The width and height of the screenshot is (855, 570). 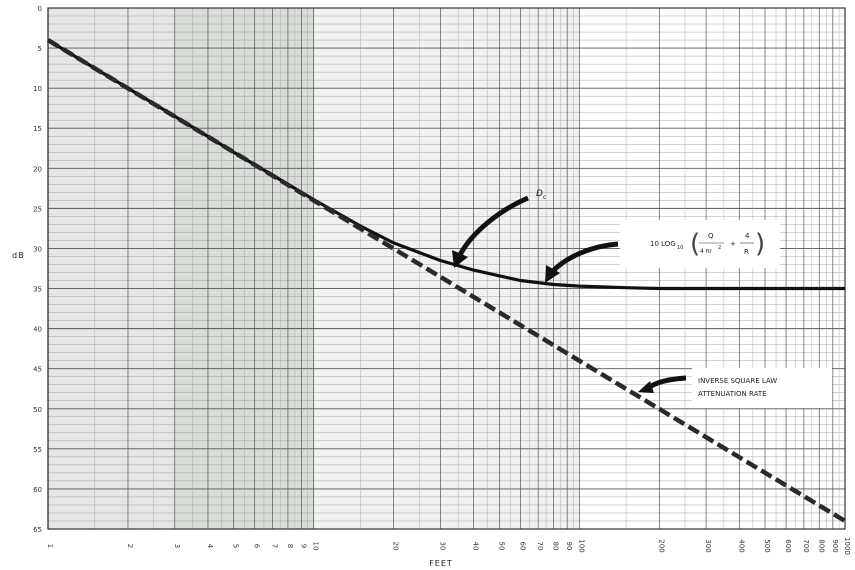 I want to click on formula-annotation: 10 LOG 10 ( Q 4 πr 2 + 4 R ), so click(x=662, y=251).